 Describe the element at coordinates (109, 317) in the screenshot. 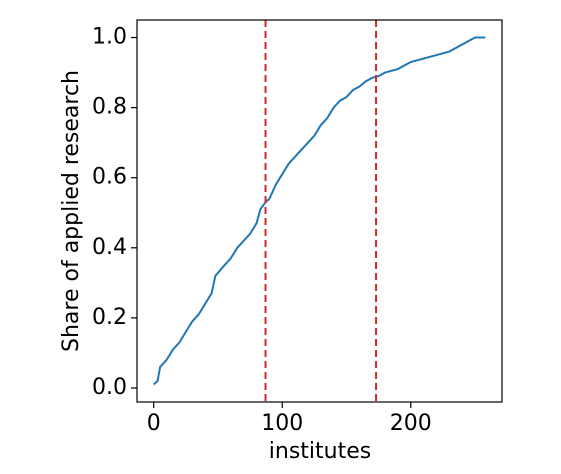

I see `y-tick-label: 0.2` at that location.